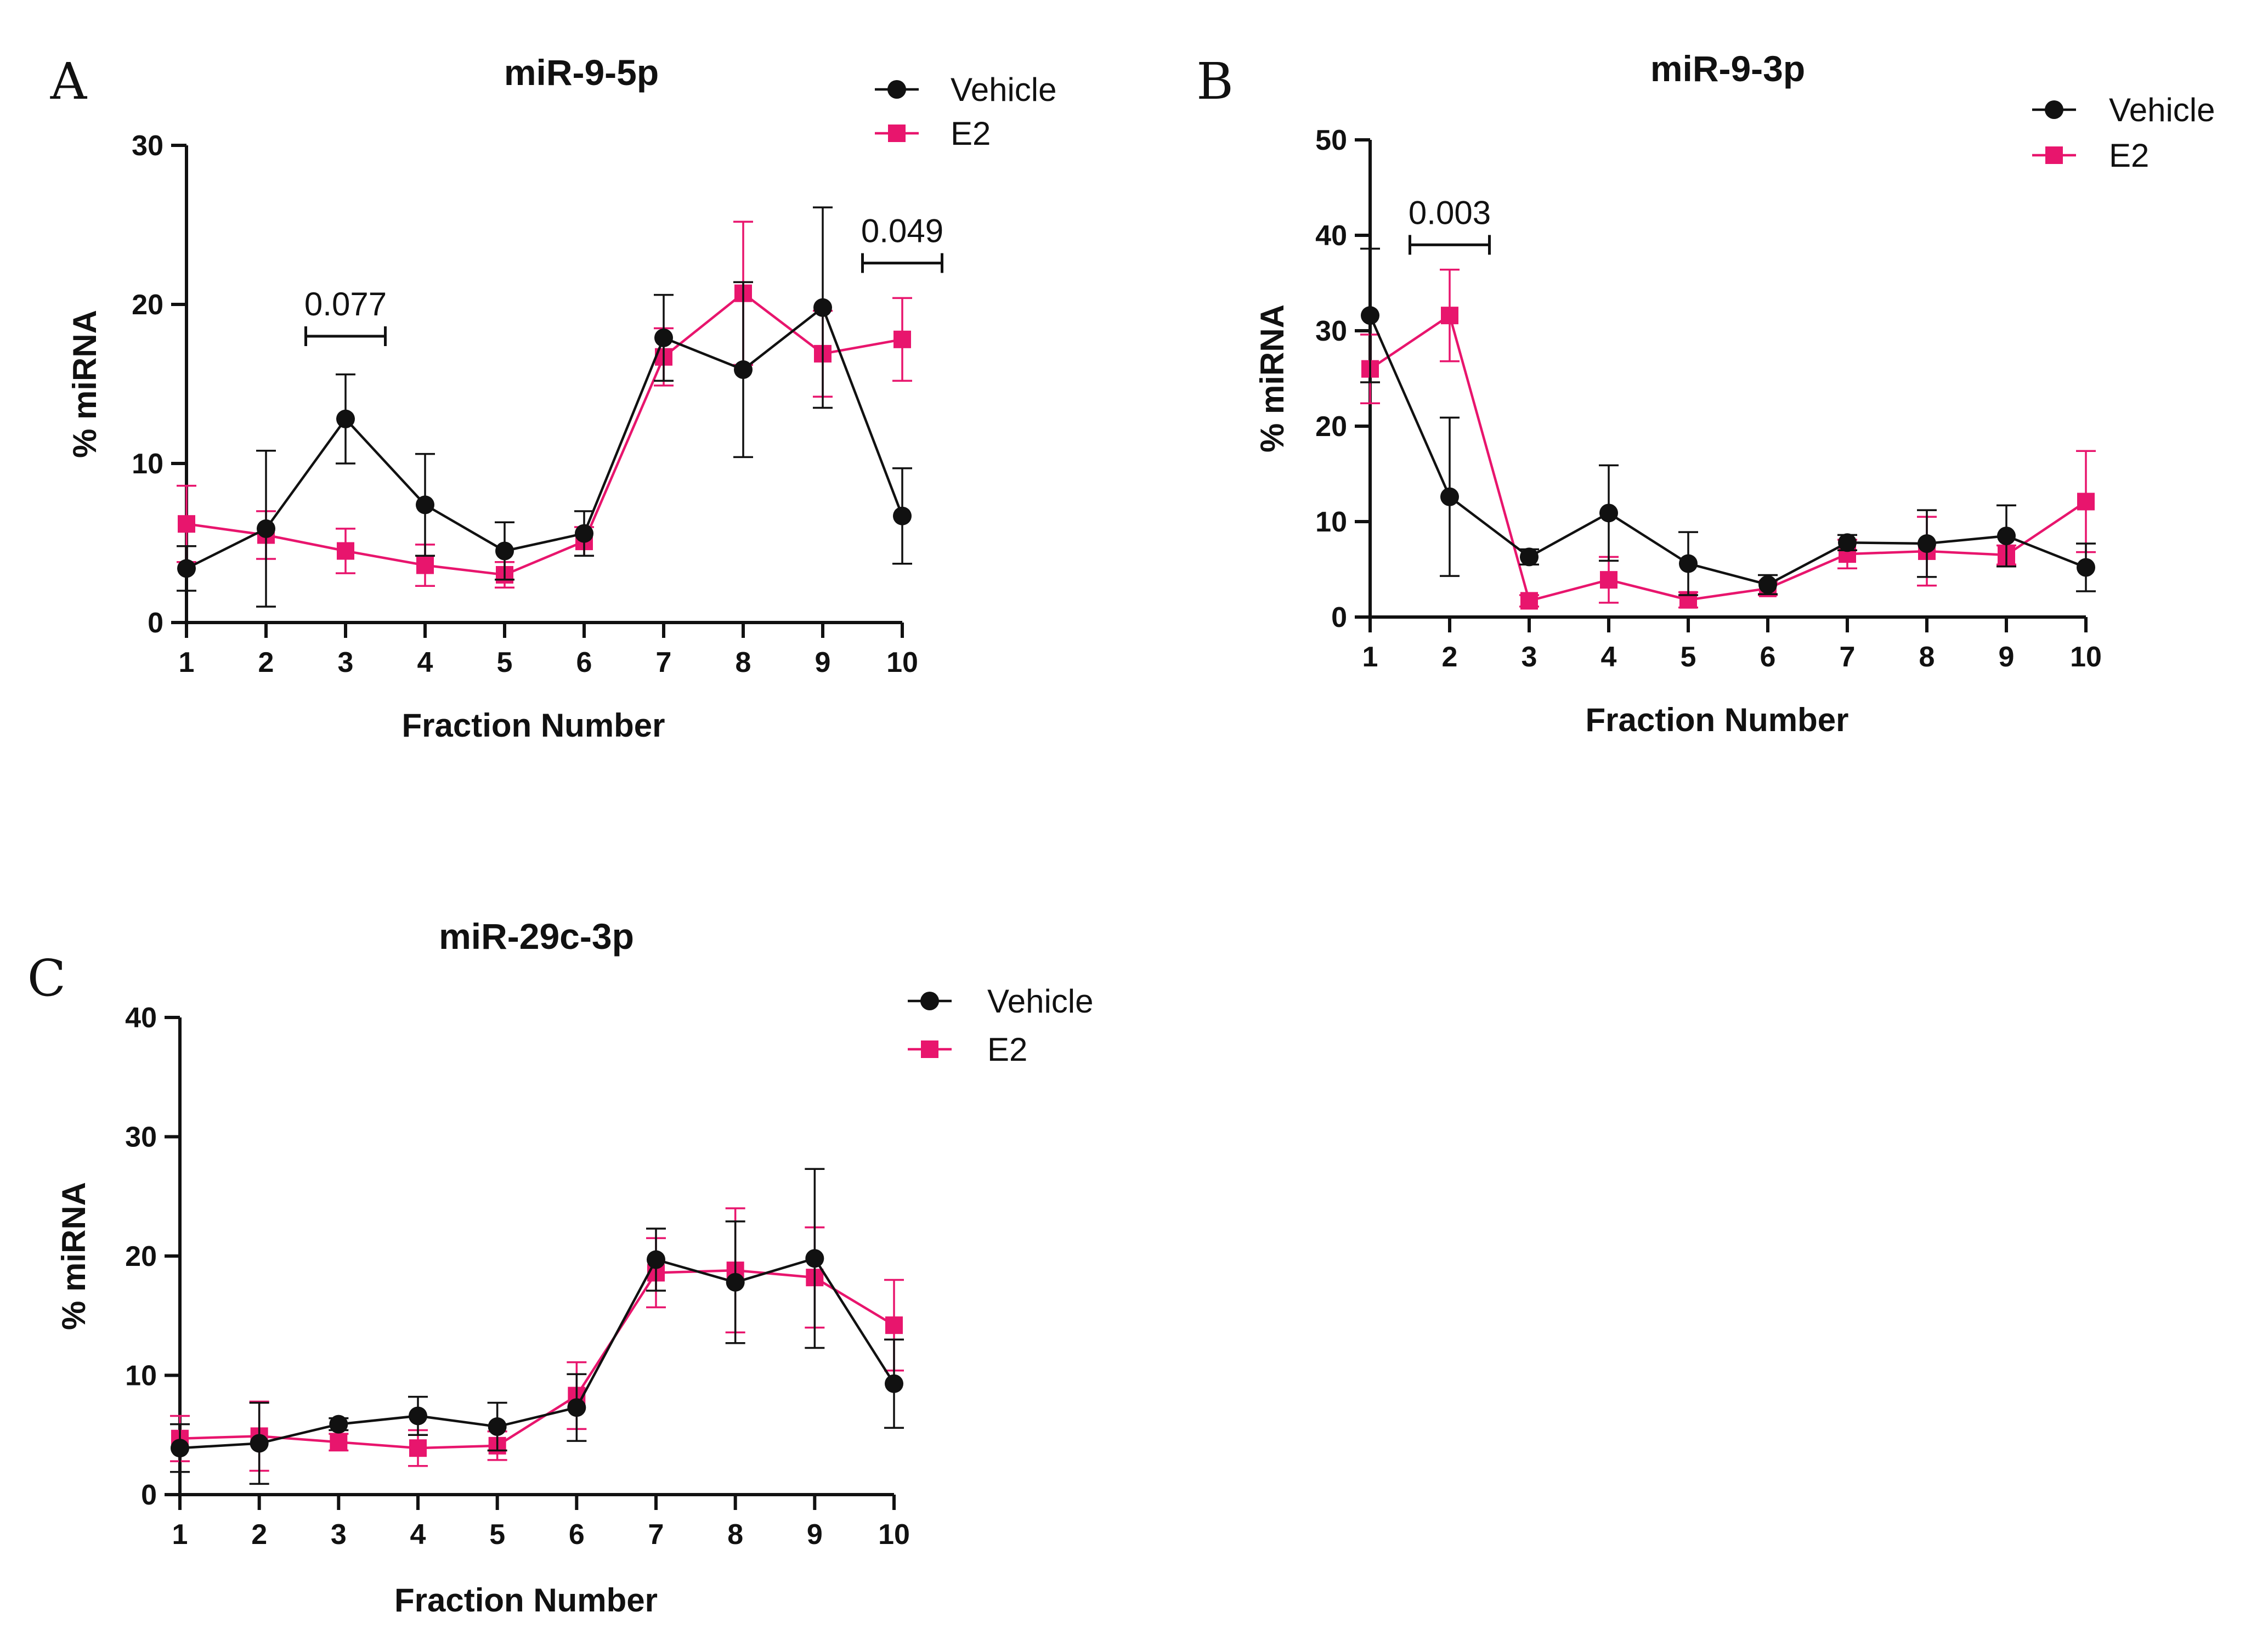  What do you see at coordinates (69, 81) in the screenshot?
I see `panel-letter: A` at bounding box center [69, 81].